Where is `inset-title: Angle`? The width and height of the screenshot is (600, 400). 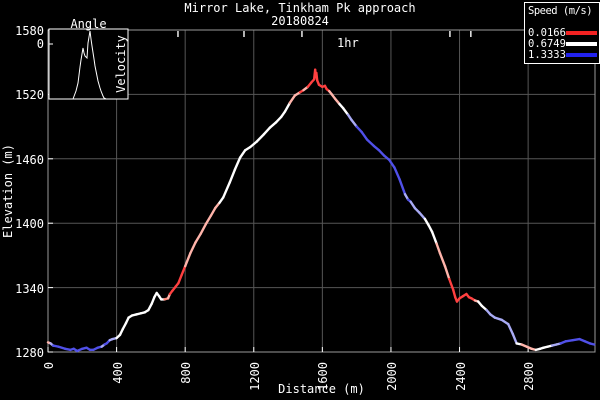 inset-title: Angle is located at coordinates (88, 24).